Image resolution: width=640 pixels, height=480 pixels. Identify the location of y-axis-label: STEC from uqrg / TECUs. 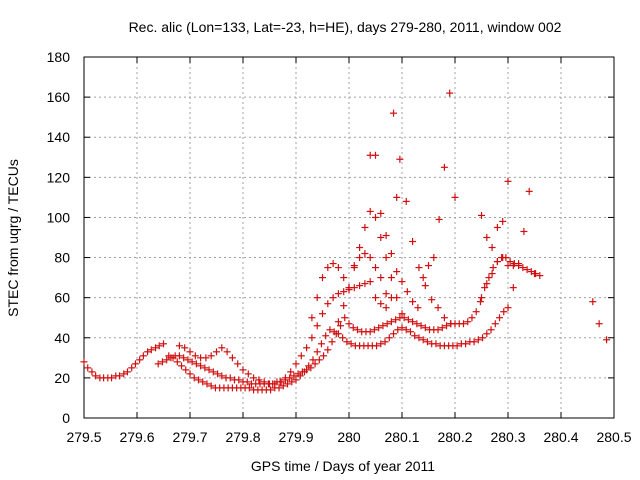
(13, 238).